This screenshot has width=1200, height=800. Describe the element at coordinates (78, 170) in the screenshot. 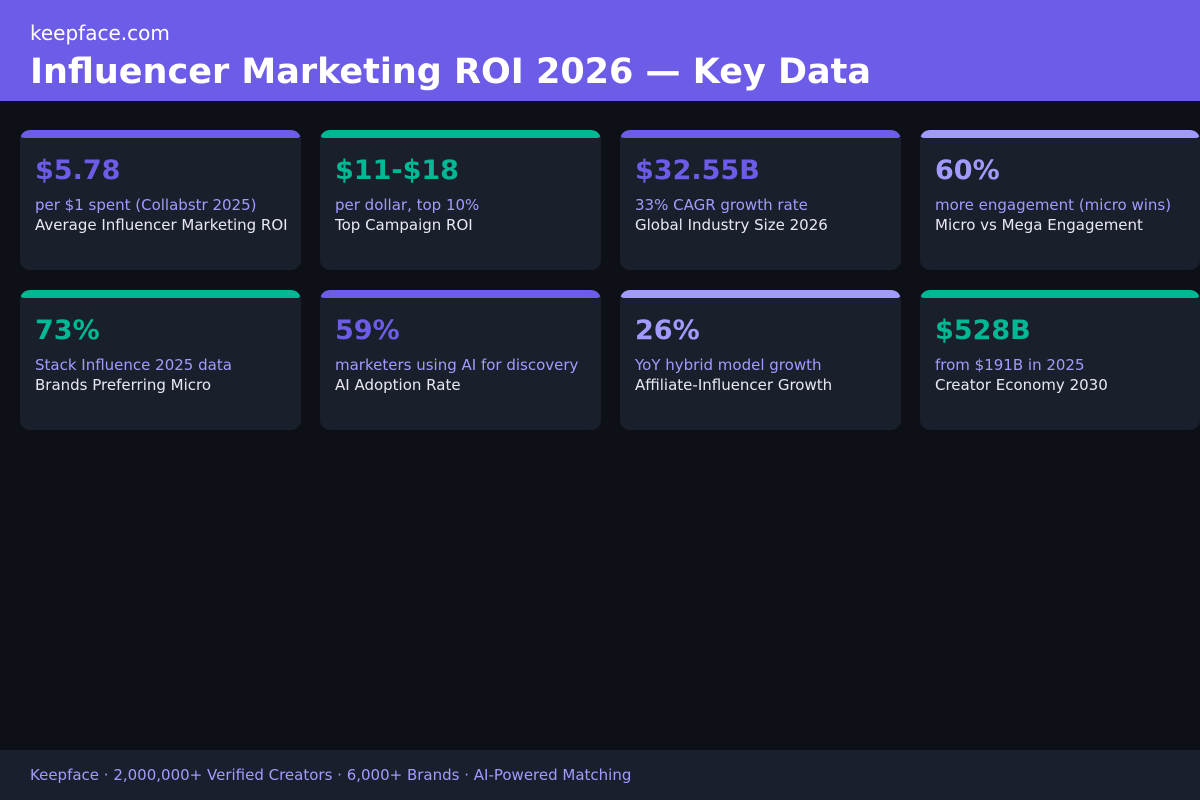

I see `card-value: $5.78` at that location.